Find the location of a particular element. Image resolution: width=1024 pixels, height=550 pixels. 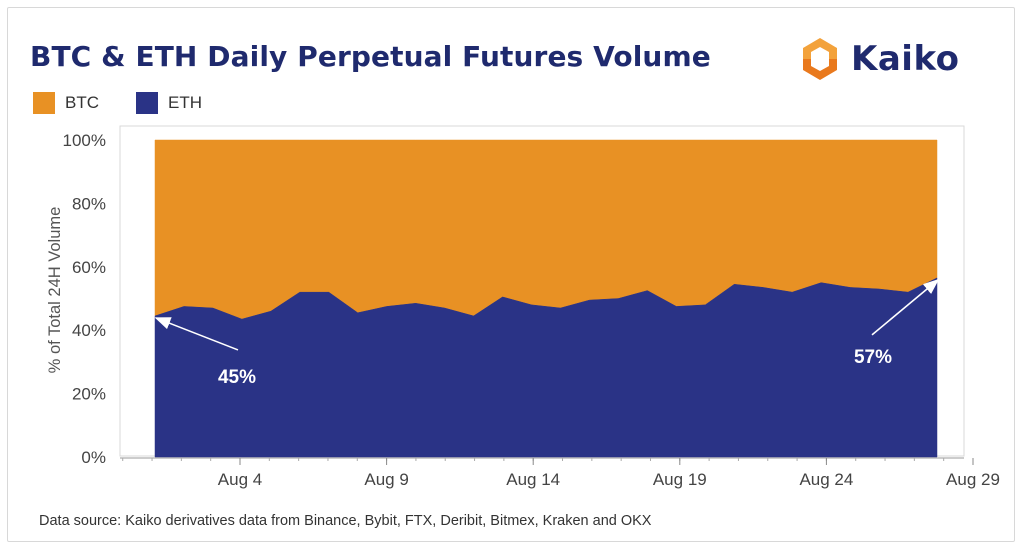

legend-item-eth: ETH is located at coordinates (169, 103).